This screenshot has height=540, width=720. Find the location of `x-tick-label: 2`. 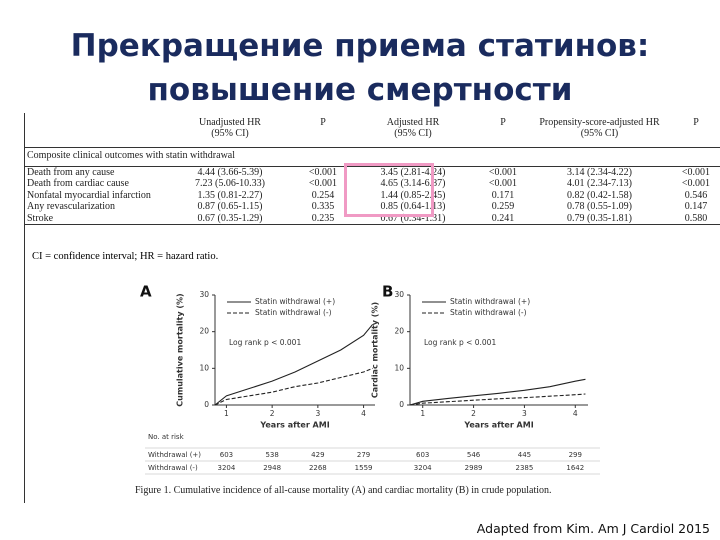

x-tick-label: 2 is located at coordinates (473, 413).